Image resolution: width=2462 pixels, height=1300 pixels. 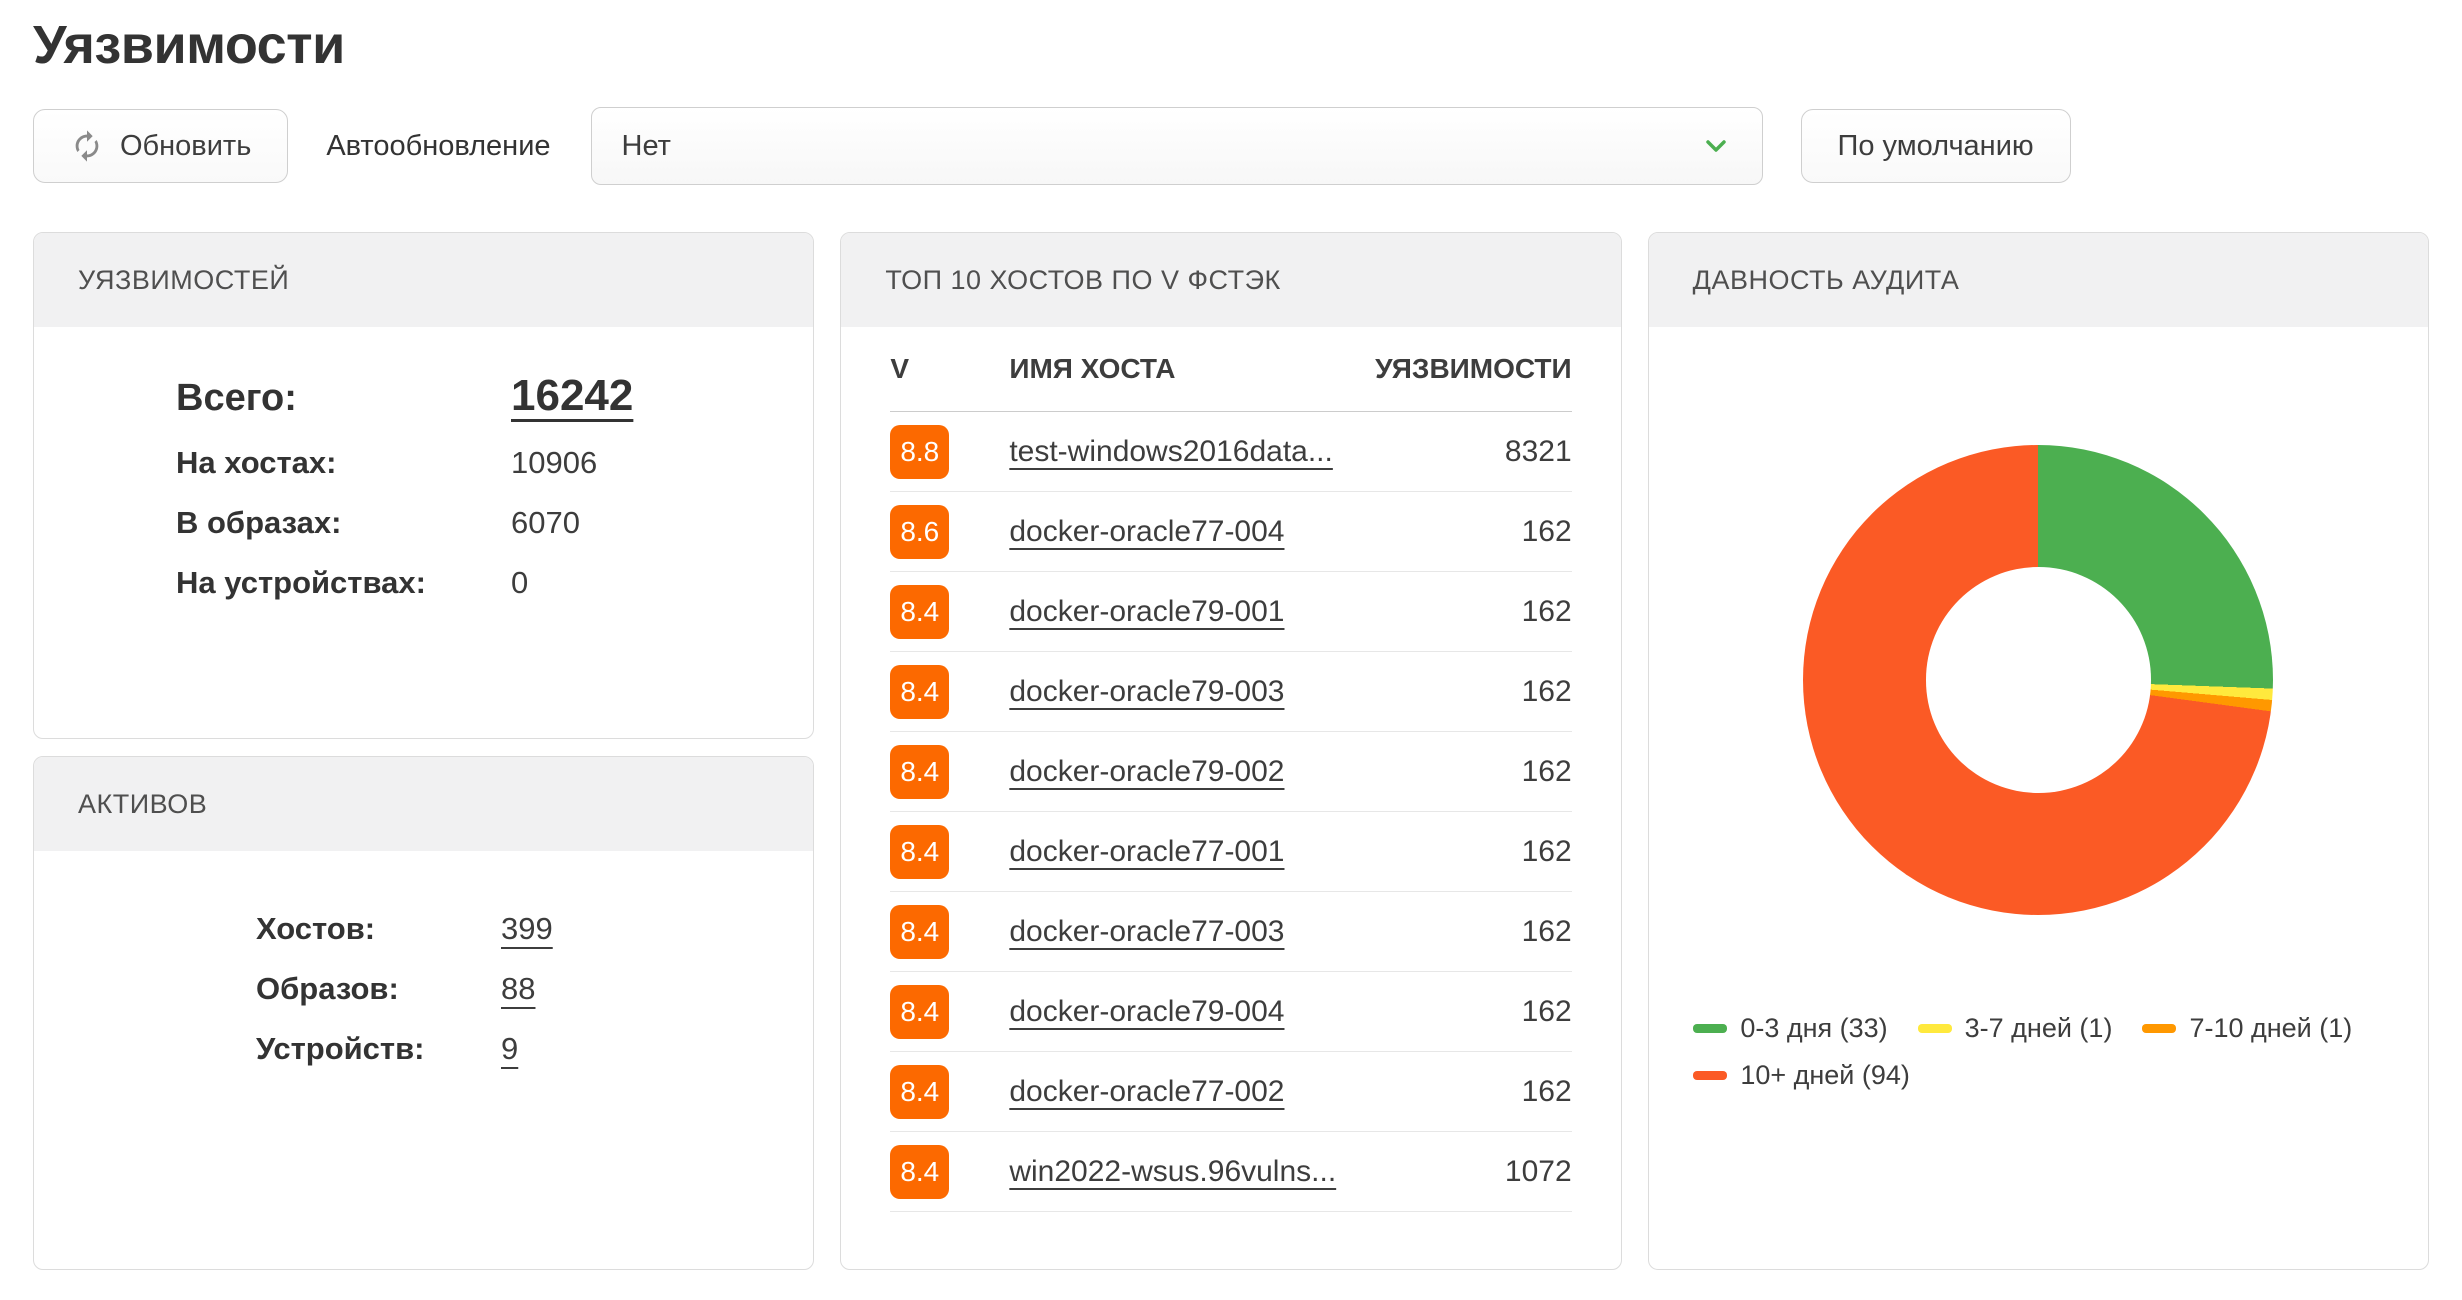 I want to click on table-row: 8.4 docker-oracle79-002 162, so click(x=1231, y=772).